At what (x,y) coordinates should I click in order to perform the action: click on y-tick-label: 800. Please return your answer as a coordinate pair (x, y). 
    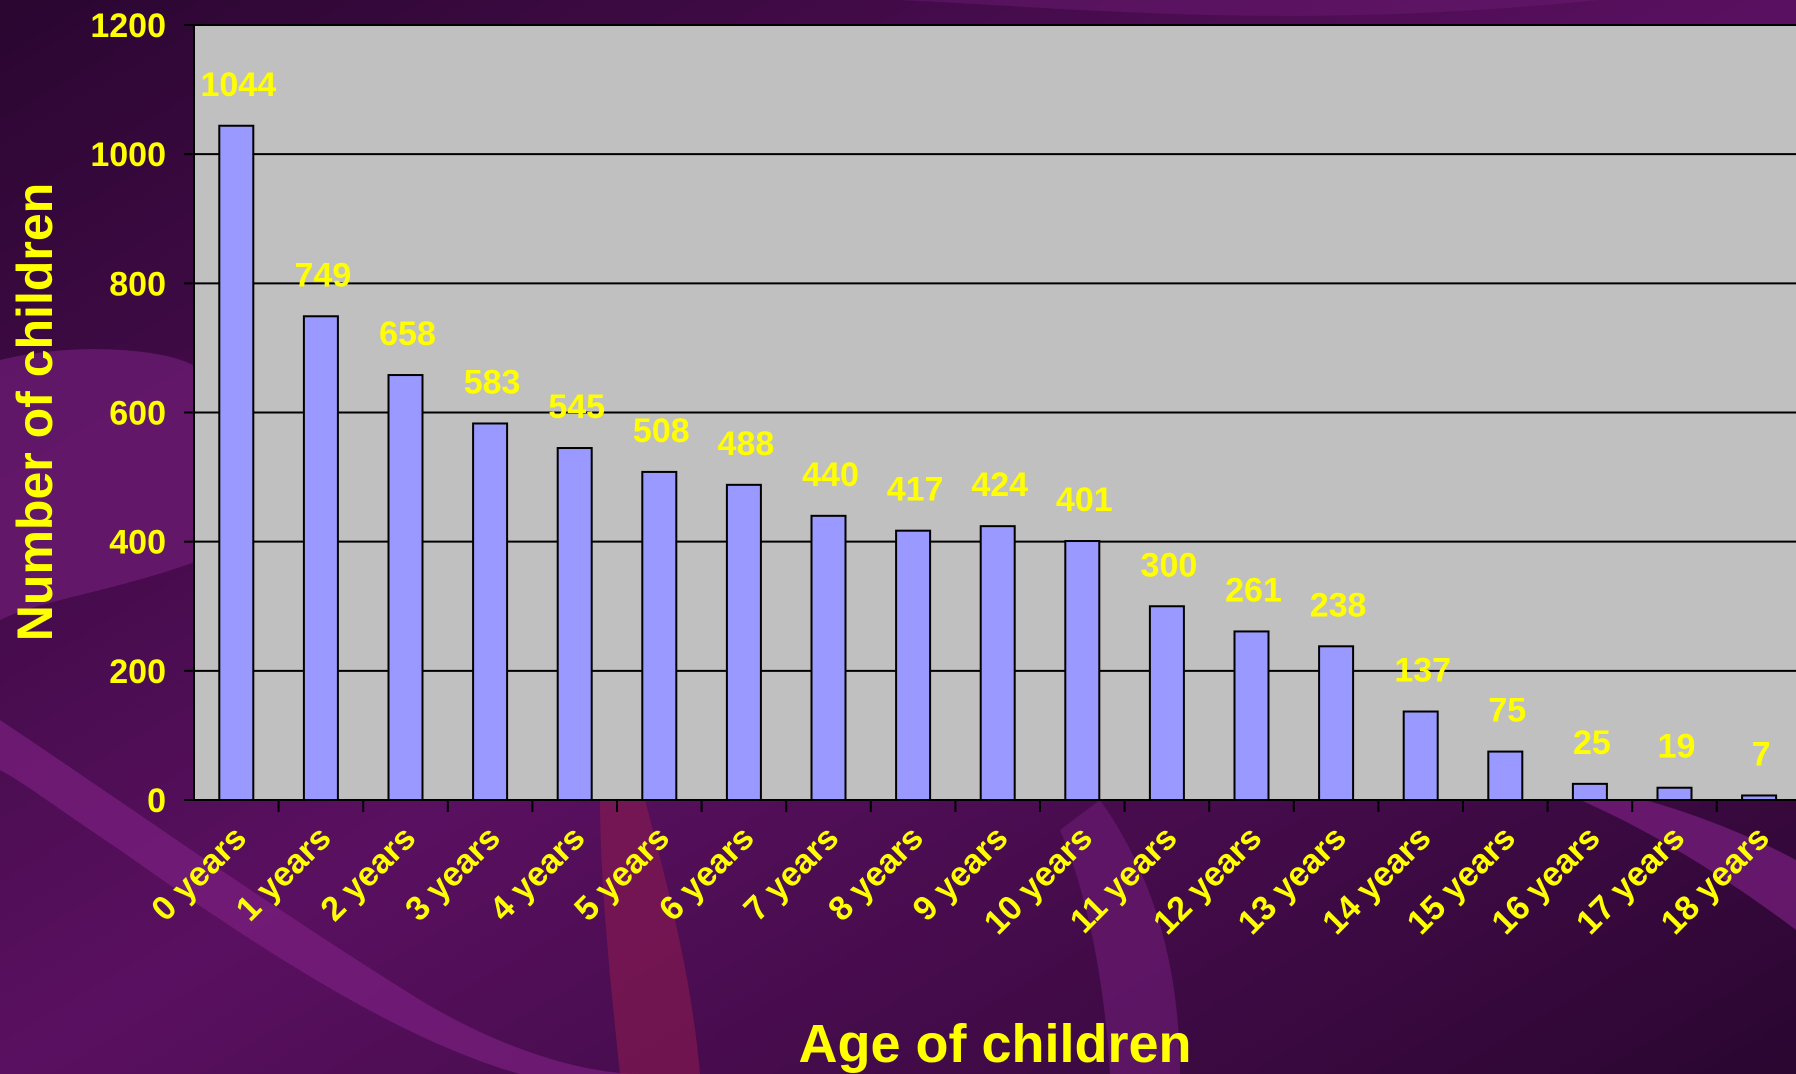
    Looking at the image, I should click on (137, 284).